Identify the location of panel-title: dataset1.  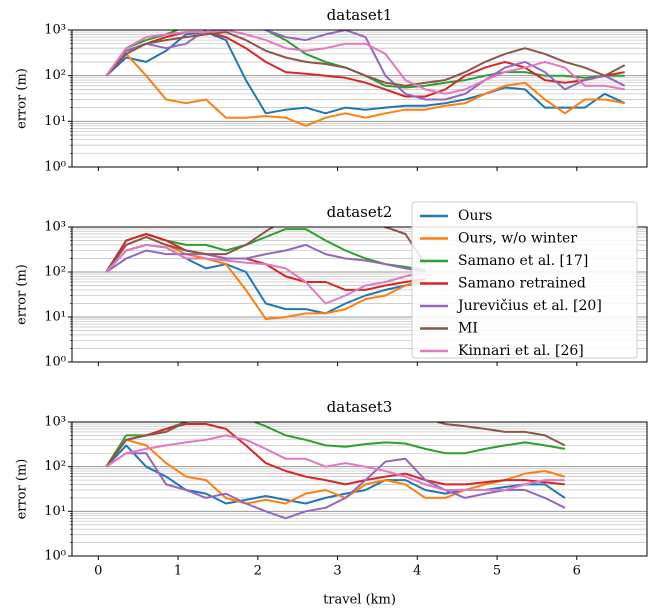
(360, 15).